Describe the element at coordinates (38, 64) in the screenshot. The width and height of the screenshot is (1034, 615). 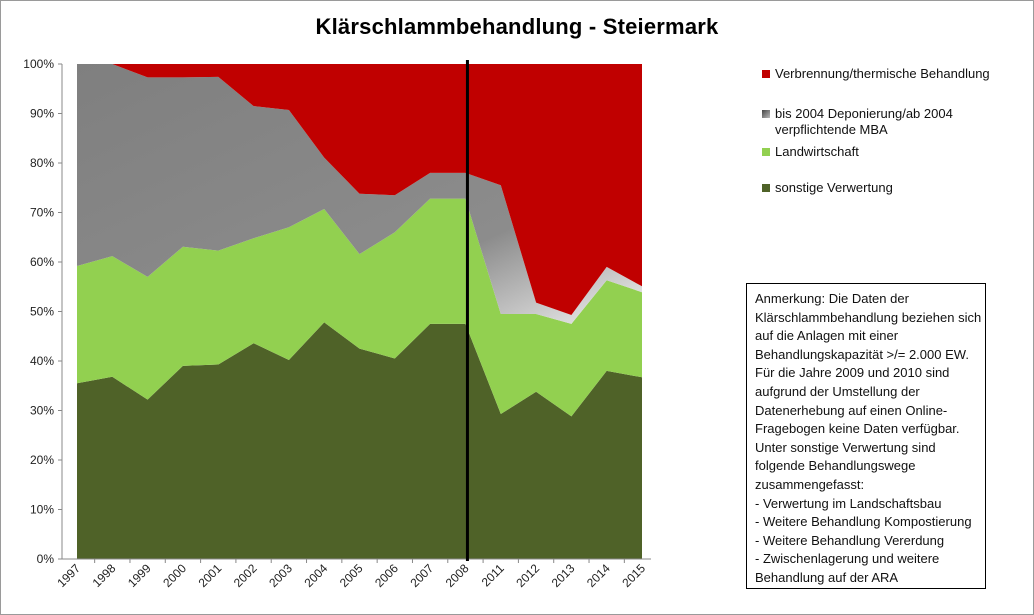
I see `y-tick-label: 100%` at that location.